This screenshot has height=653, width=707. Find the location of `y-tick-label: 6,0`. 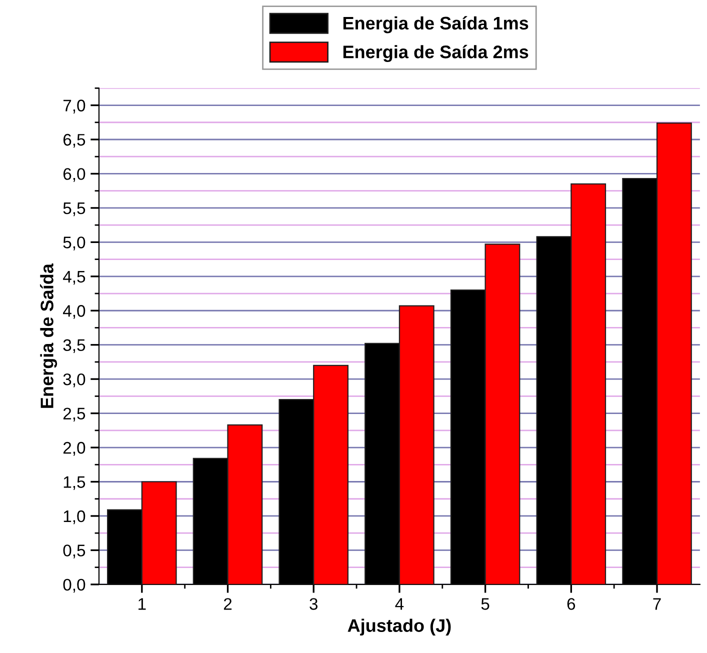

y-tick-label: 6,0 is located at coordinates (74, 175).